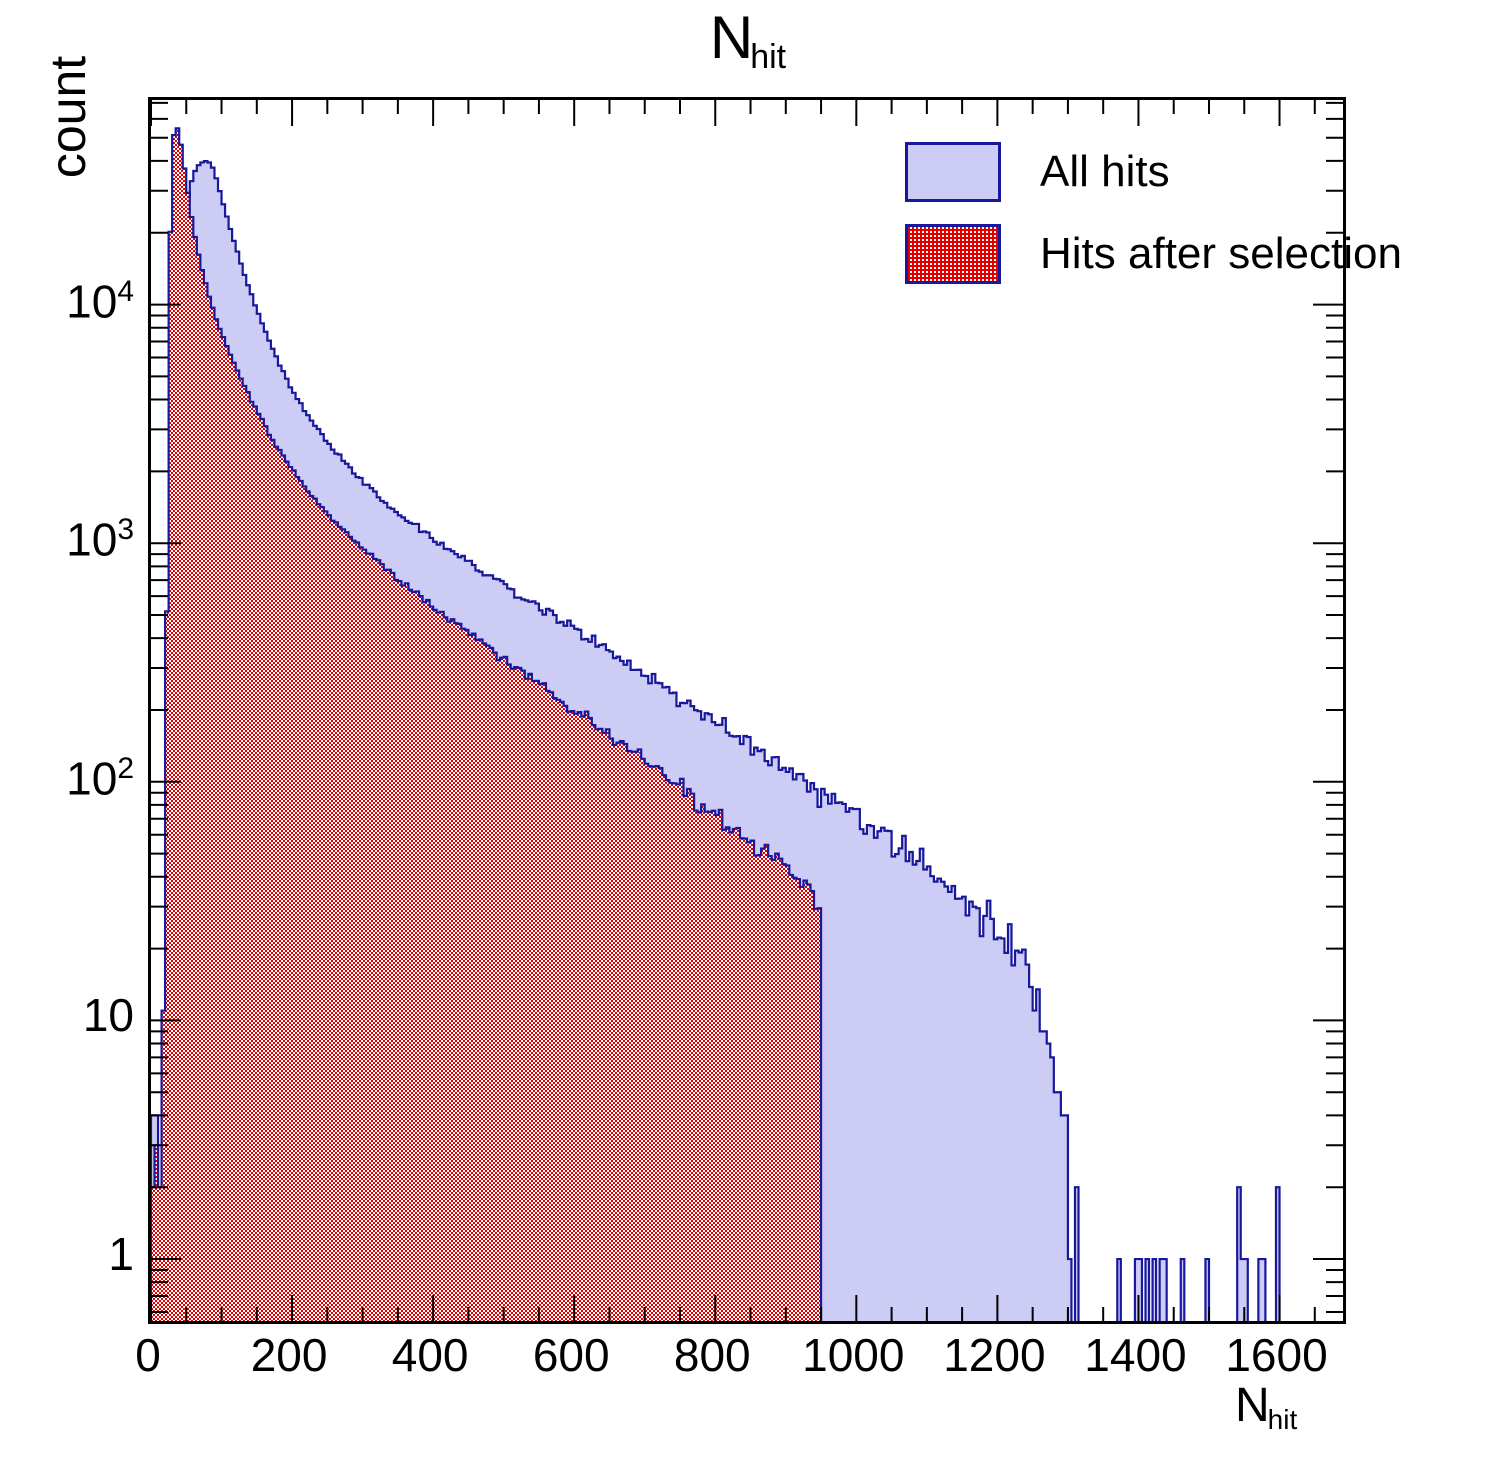 This screenshot has width=1496, height=1472. What do you see at coordinates (121, 1254) in the screenshot?
I see `y-tick-label: 1` at bounding box center [121, 1254].